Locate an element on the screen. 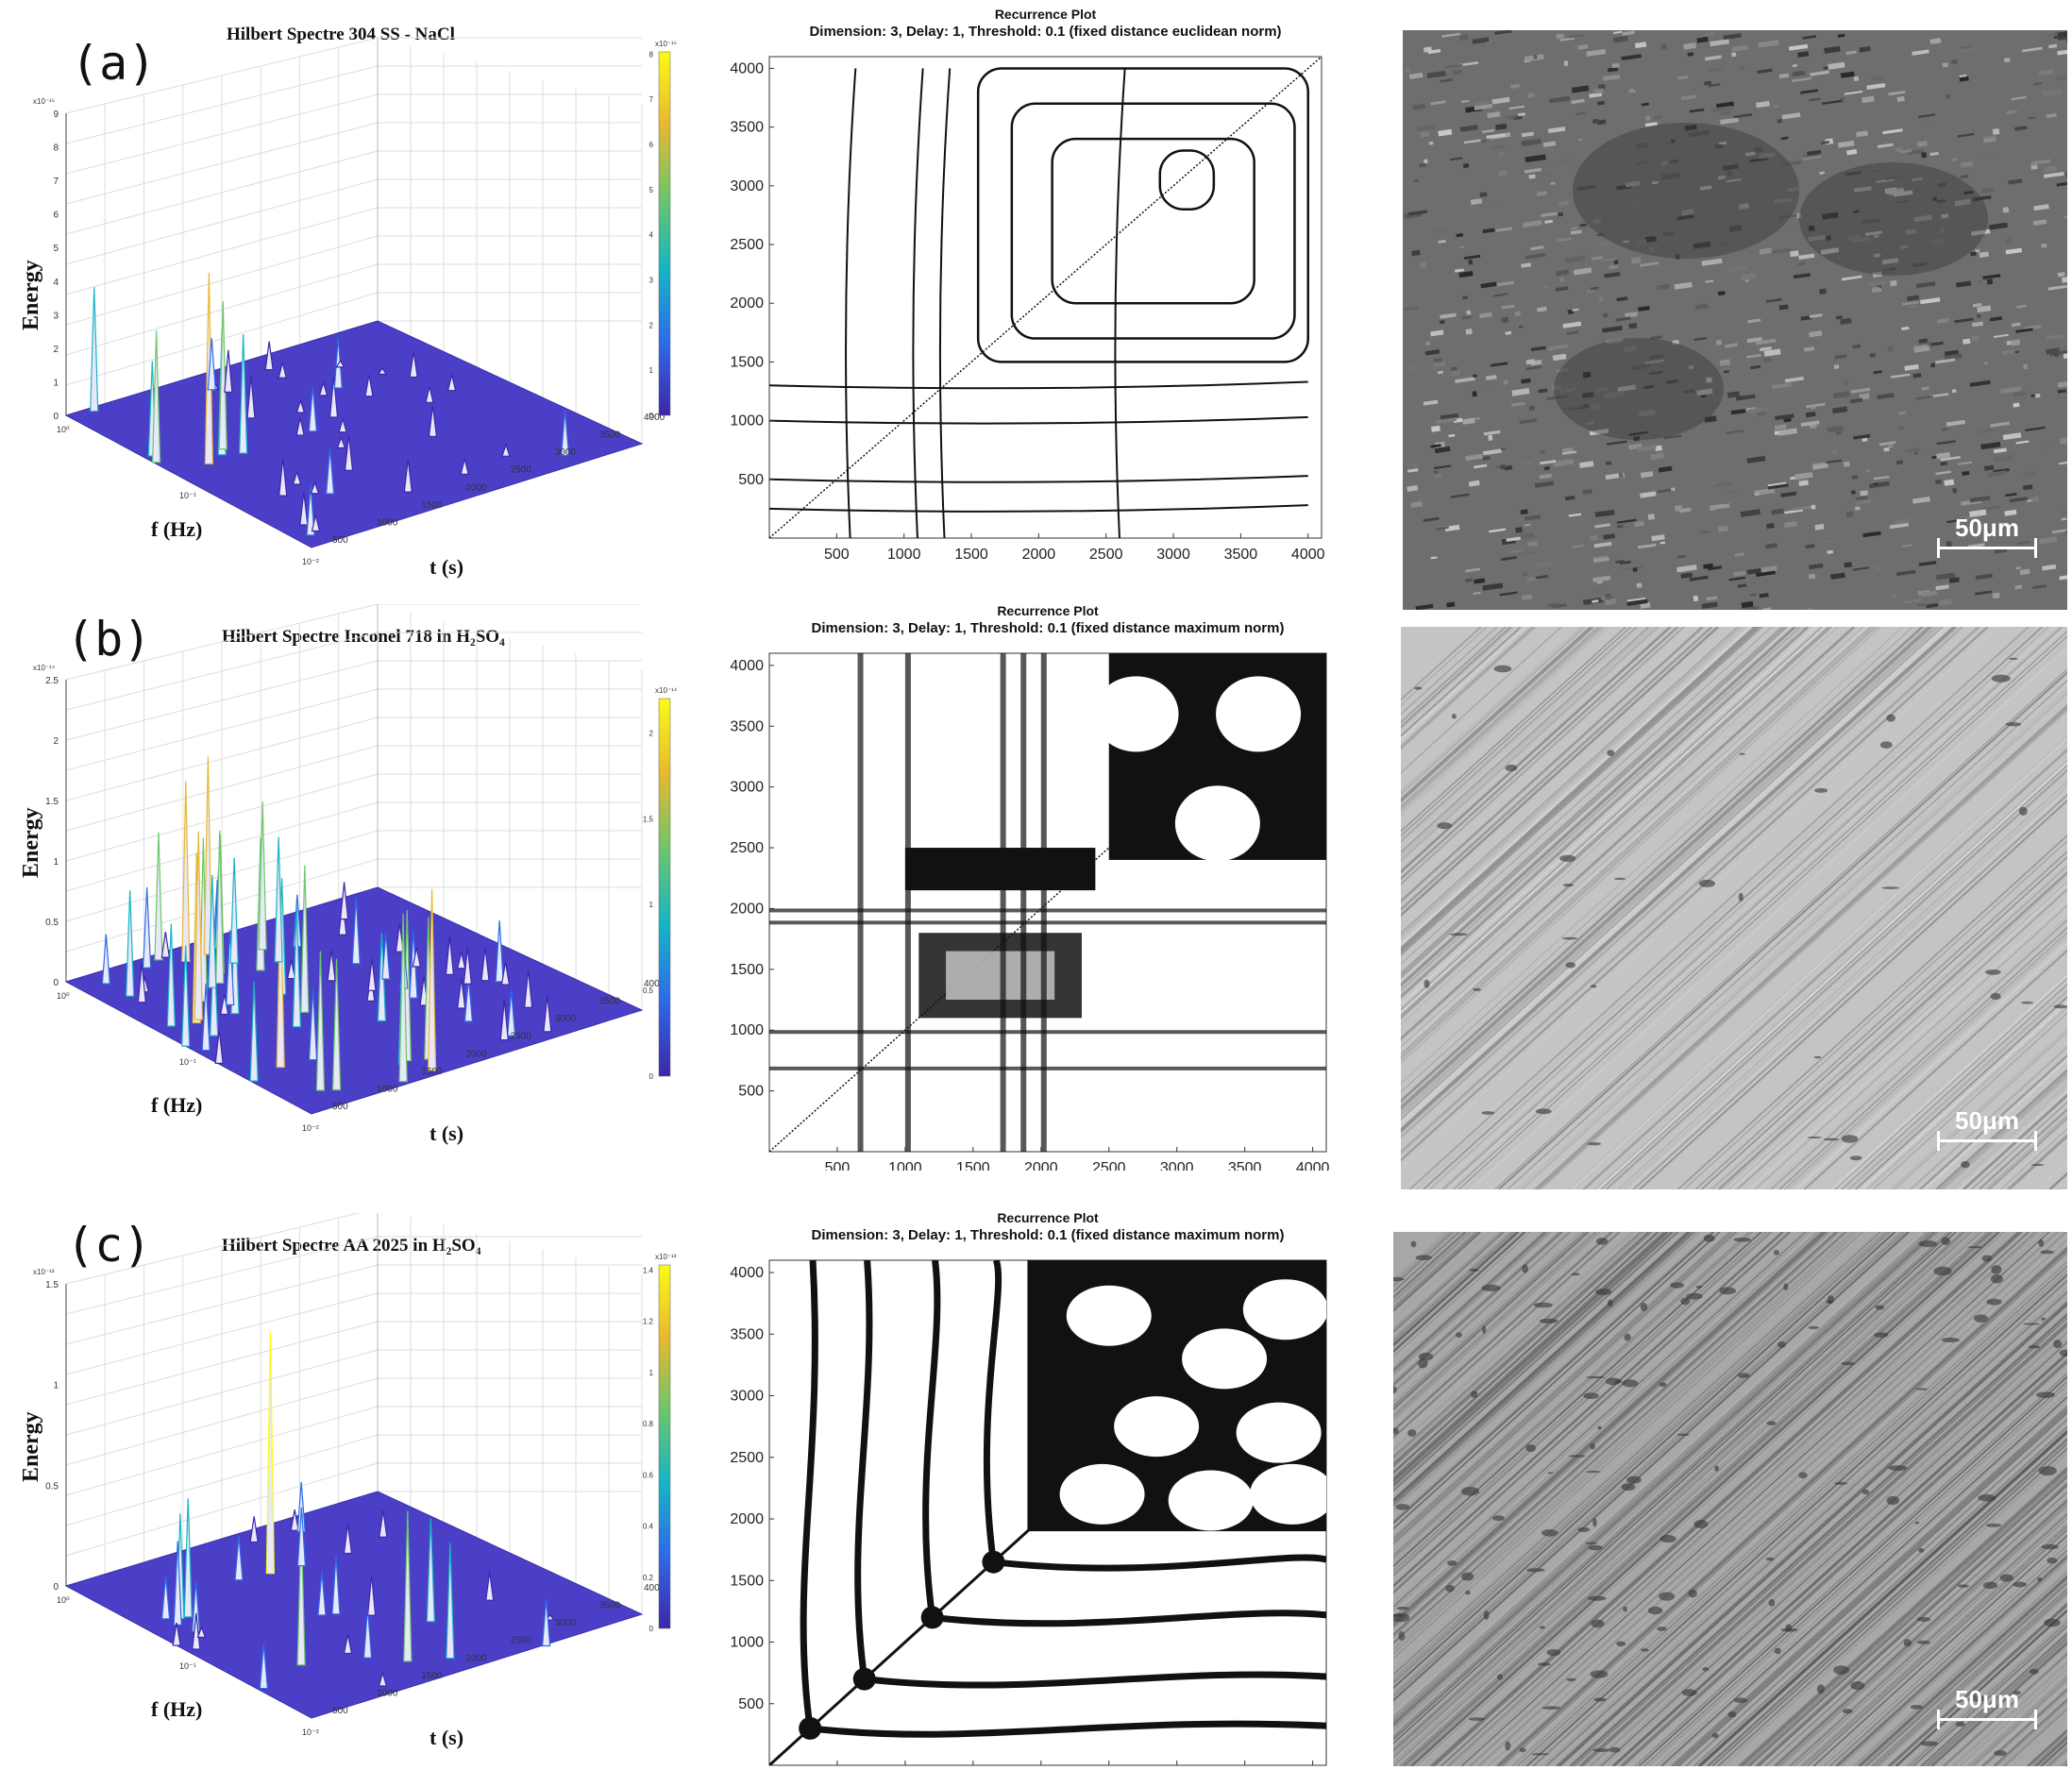  grid-walls is located at coordinates (354, 240).